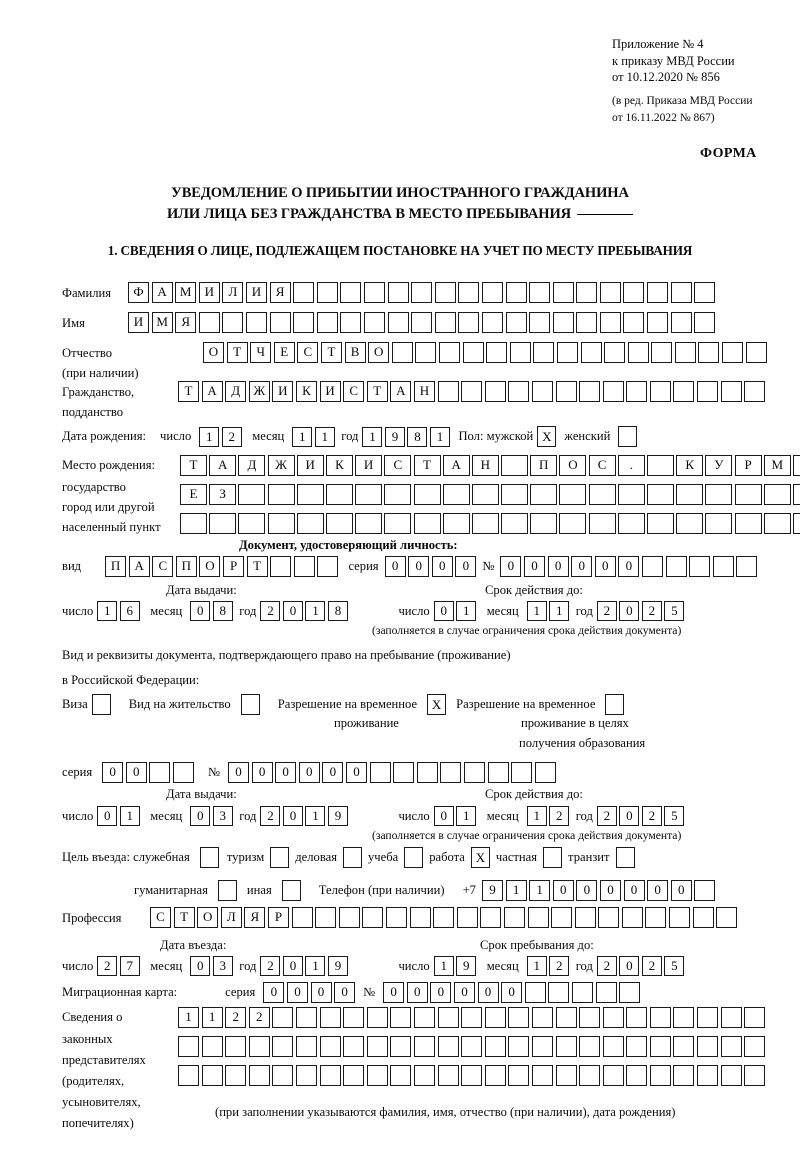 The image size is (800, 1163). What do you see at coordinates (291, 890) in the screenshot?
I see `purpose-other-checkbox` at bounding box center [291, 890].